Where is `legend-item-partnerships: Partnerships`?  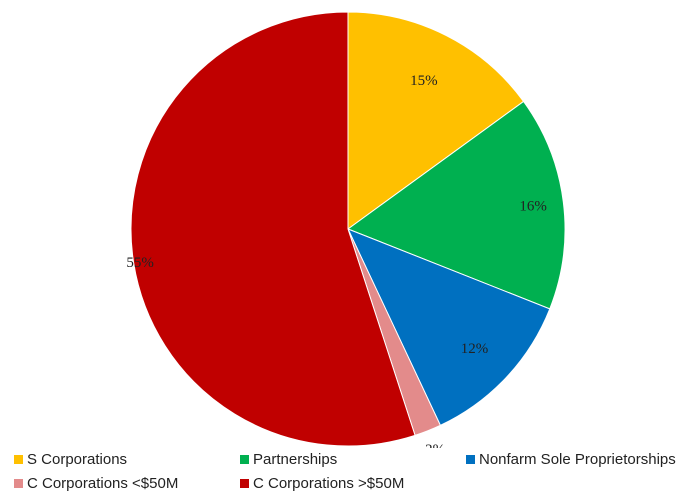 legend-item-partnerships: Partnerships is located at coordinates (353, 459).